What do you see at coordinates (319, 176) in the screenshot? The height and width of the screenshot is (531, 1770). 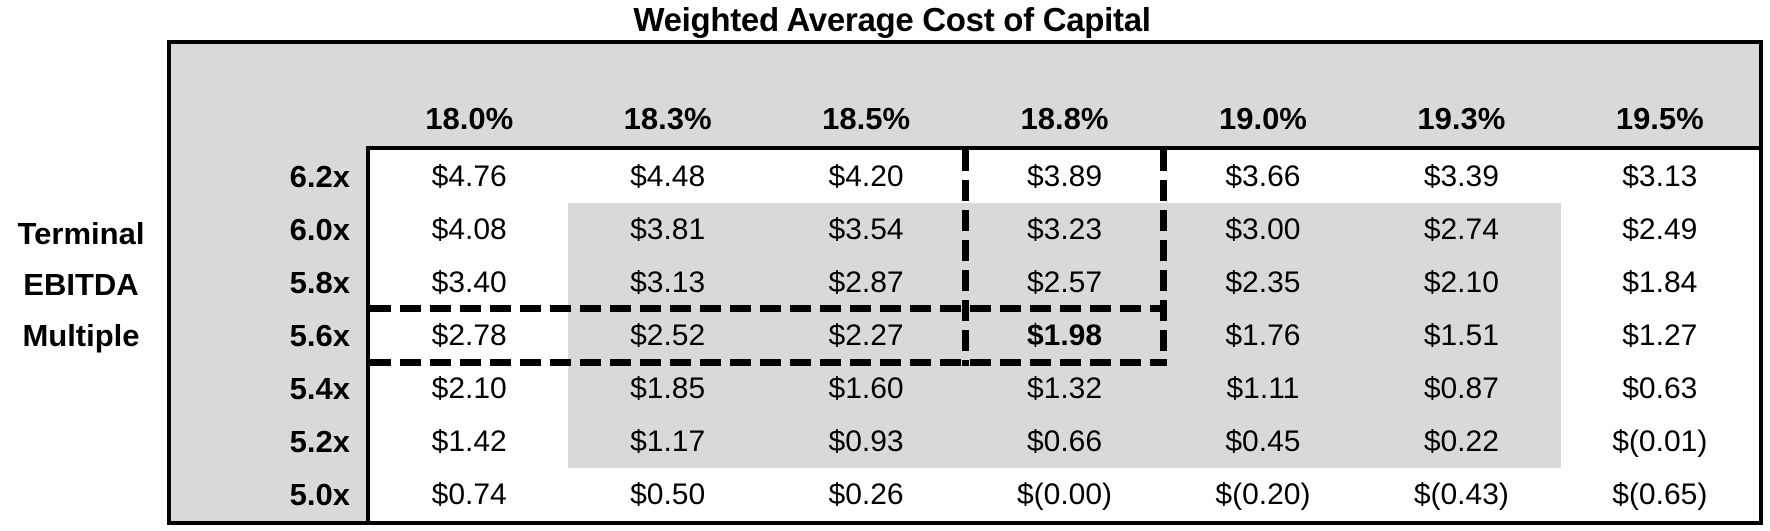 I see `row-header: 6.2x` at bounding box center [319, 176].